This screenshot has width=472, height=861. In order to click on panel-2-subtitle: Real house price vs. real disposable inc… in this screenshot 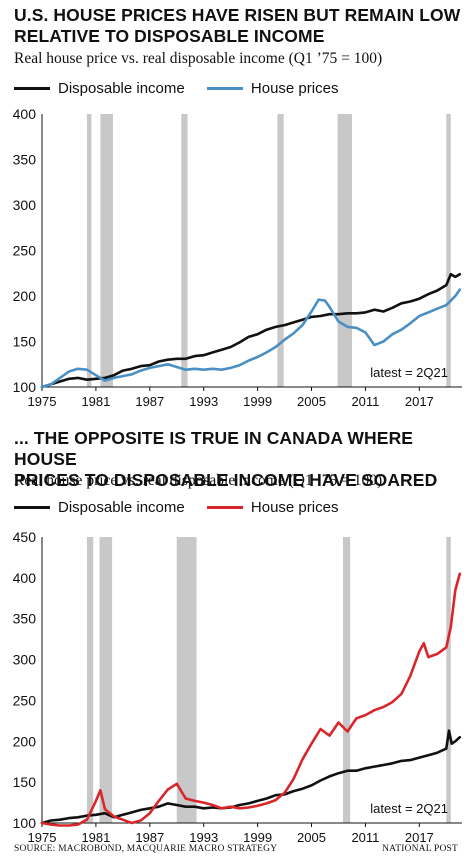, I will do `click(198, 480)`.